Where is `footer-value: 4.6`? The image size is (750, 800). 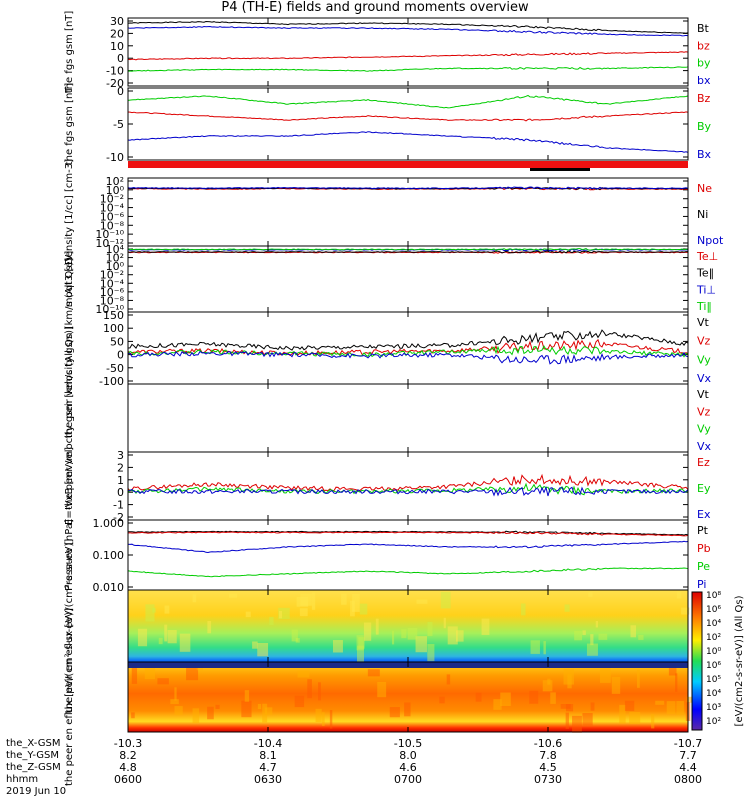
footer-value: 4.6 is located at coordinates (408, 767).